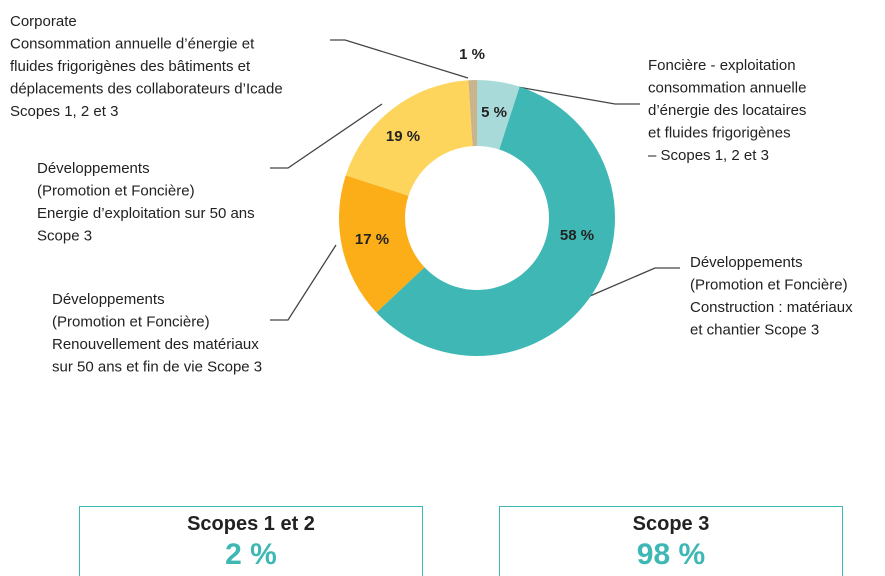  What do you see at coordinates (130, 66) in the screenshot?
I see `slice-label: fluides frigorigènes des bâtiments et` at bounding box center [130, 66].